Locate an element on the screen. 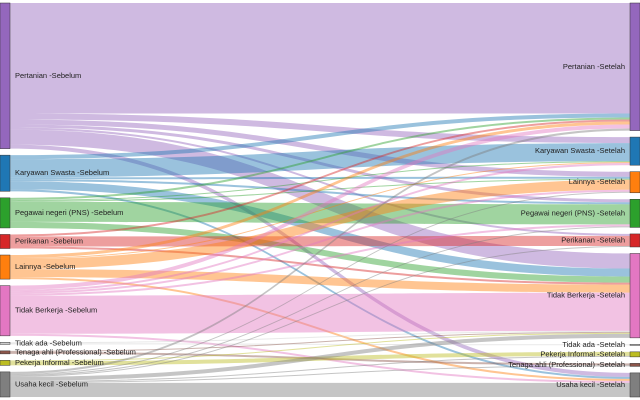  node-label: Pegawai negeri (PNS) -Setelah is located at coordinates (573, 212).